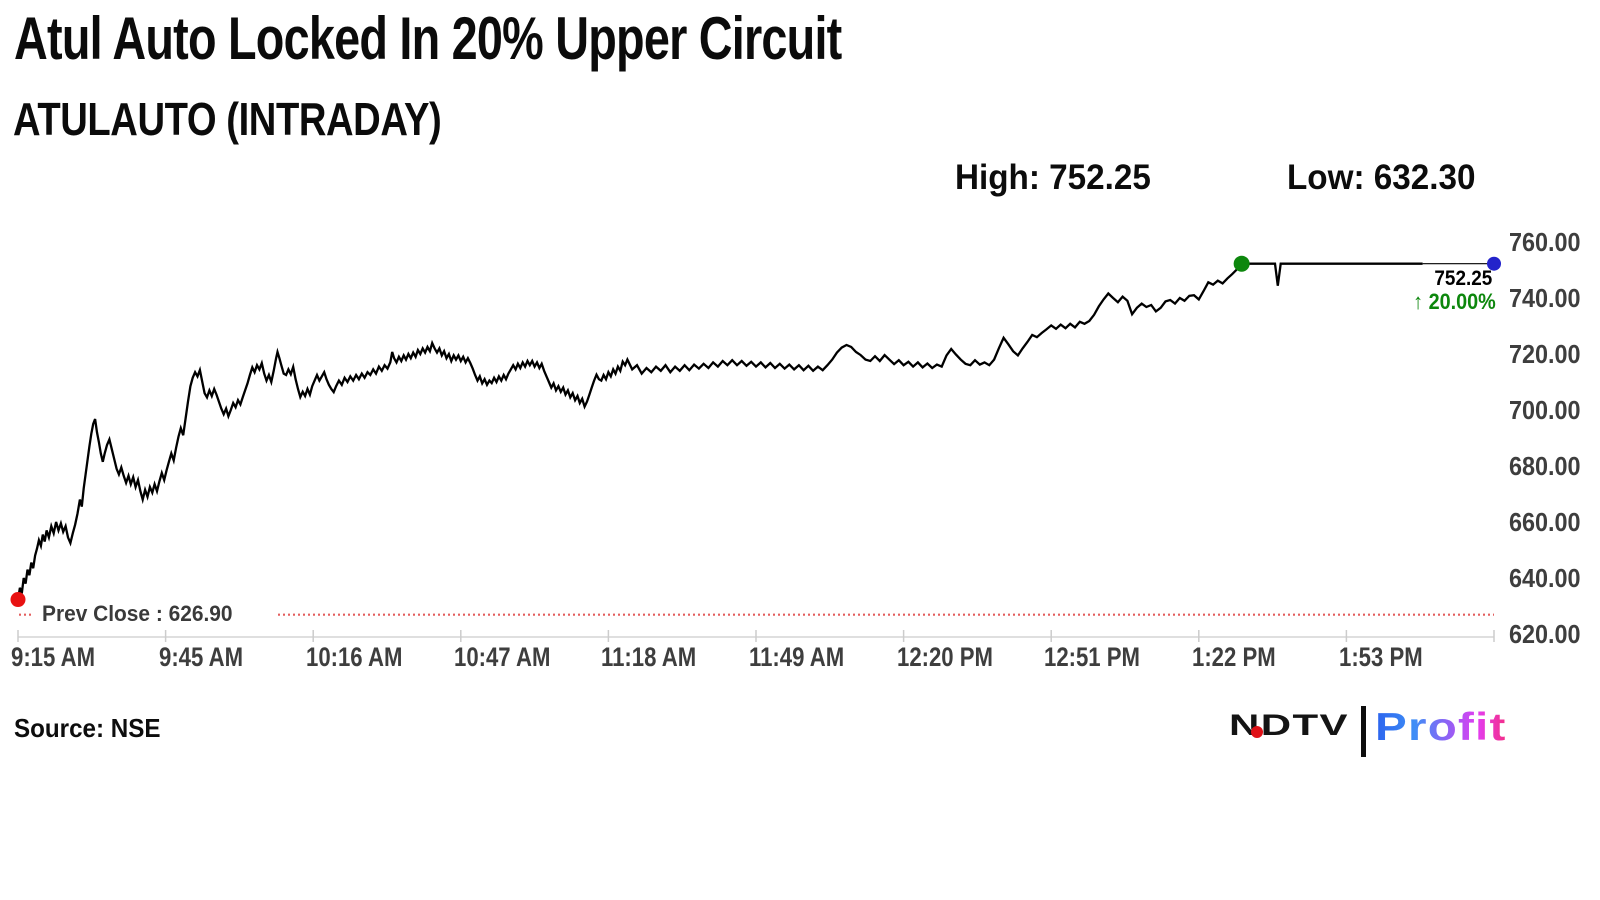 The width and height of the screenshot is (1600, 900). What do you see at coordinates (1545, 410) in the screenshot?
I see `y-axis-label: 700.00` at bounding box center [1545, 410].